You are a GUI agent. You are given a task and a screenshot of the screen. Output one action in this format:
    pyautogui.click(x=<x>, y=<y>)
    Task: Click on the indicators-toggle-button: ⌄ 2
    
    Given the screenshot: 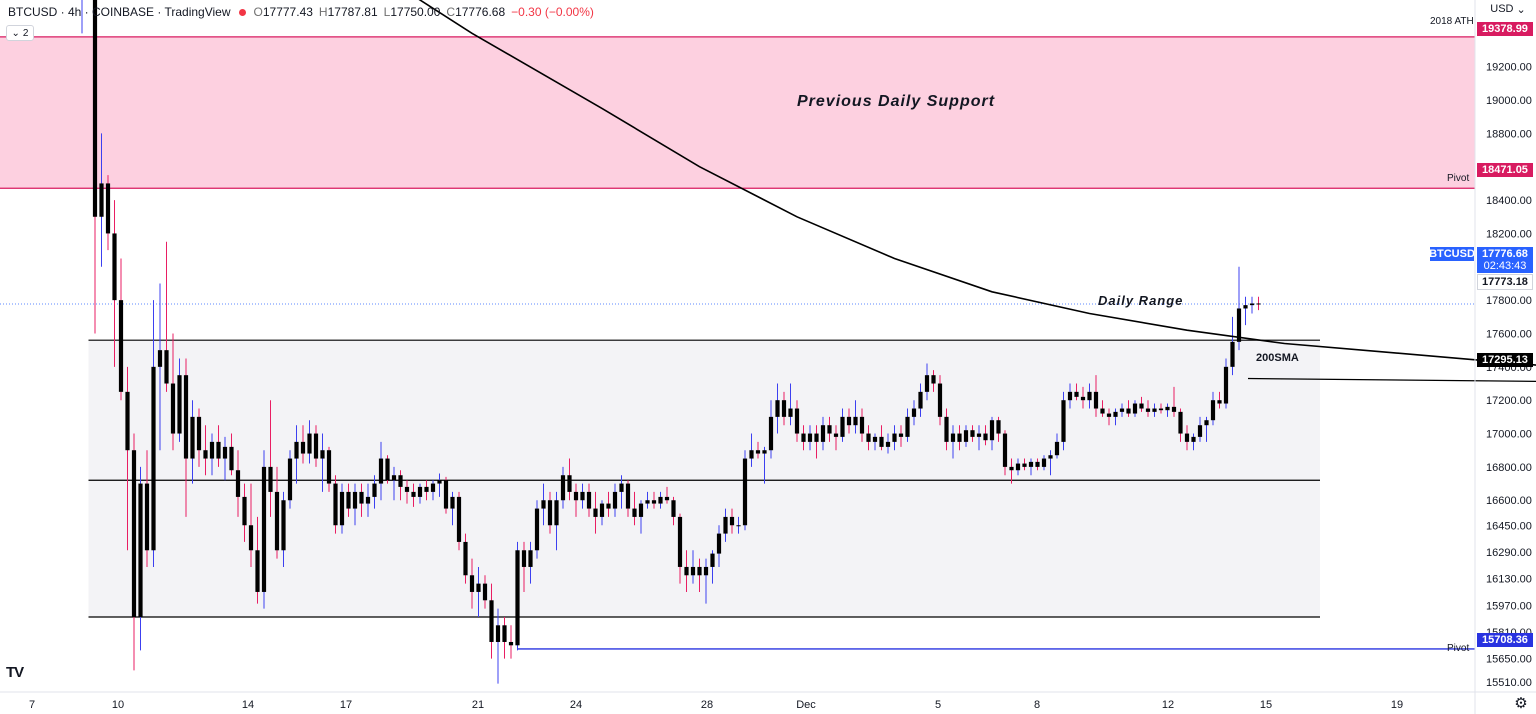 What is the action you would take?
    pyautogui.click(x=20, y=33)
    